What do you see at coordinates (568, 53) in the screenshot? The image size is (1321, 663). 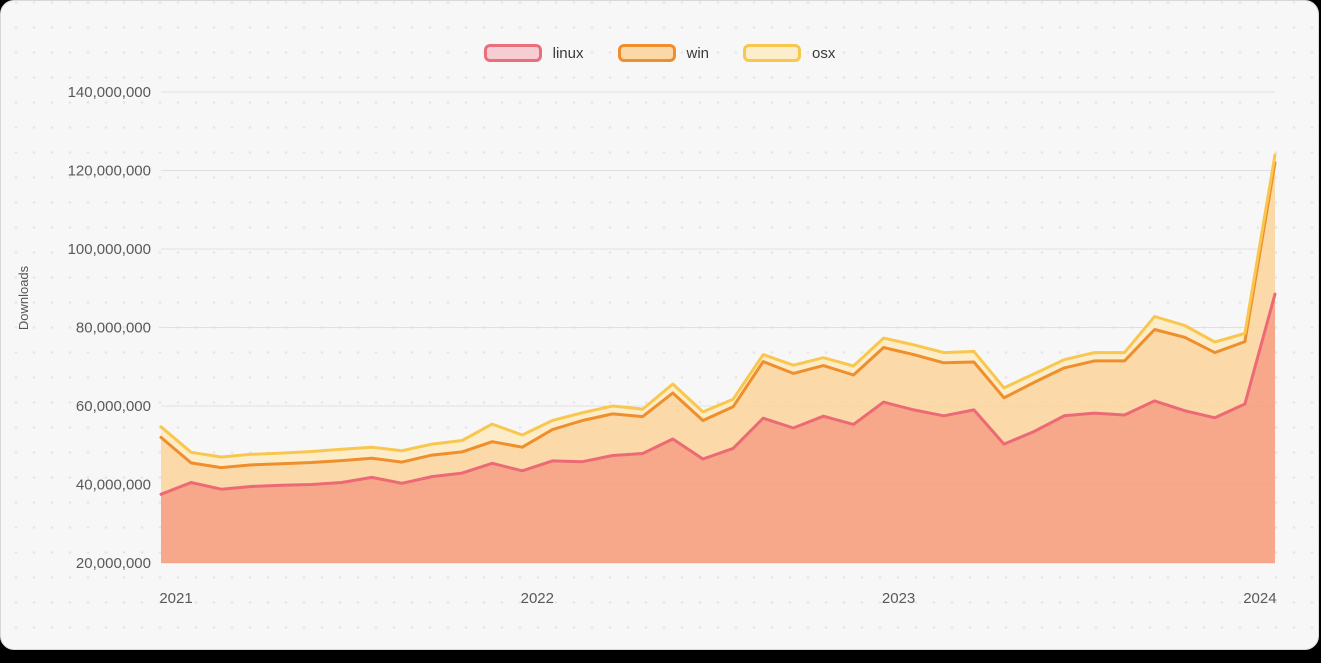 I see `legend-label-linux: linux` at bounding box center [568, 53].